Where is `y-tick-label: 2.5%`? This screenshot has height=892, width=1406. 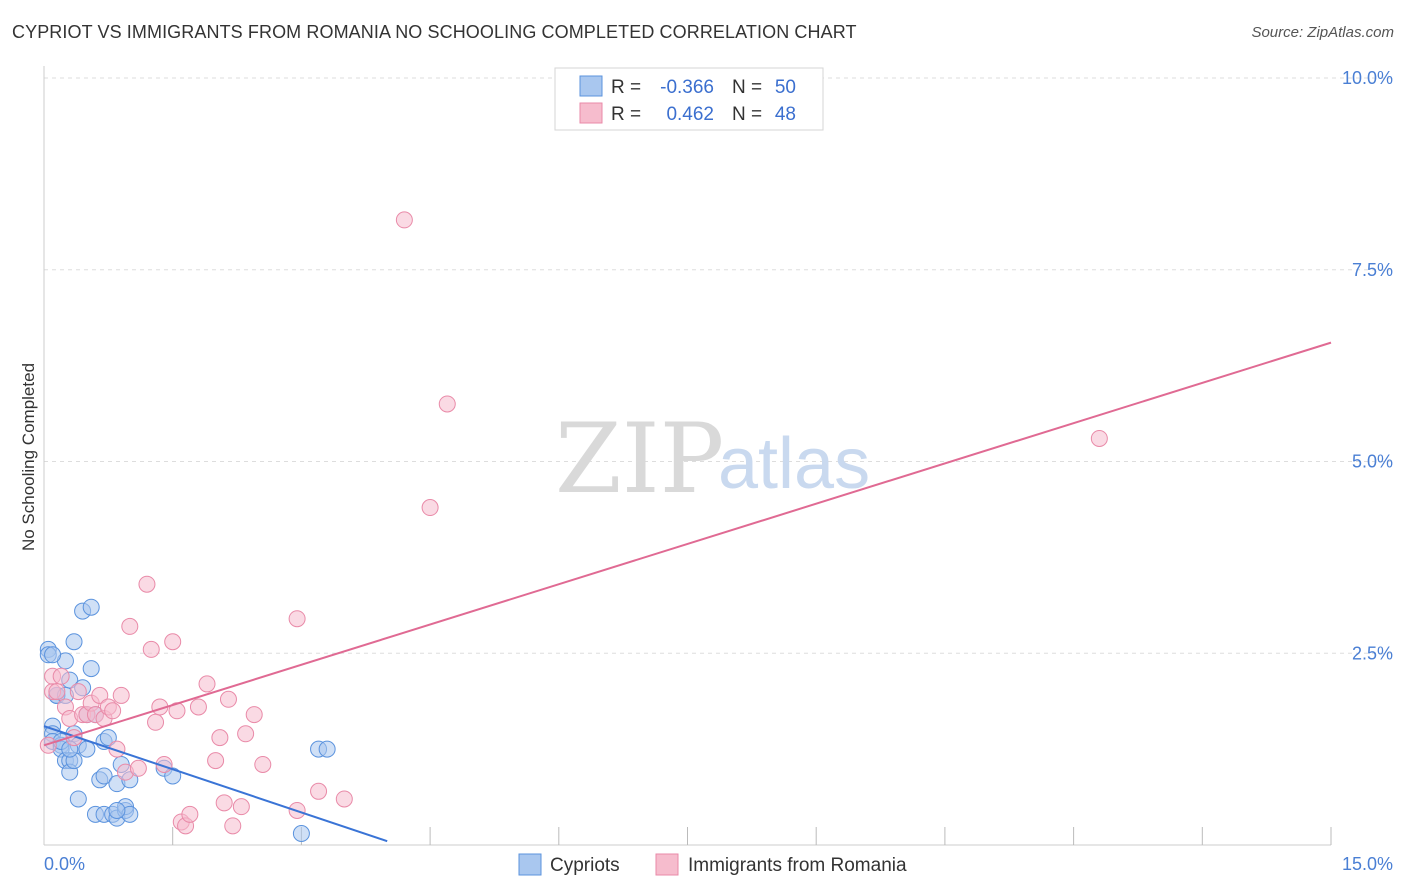
y-tick-label: 2.5% is located at coordinates (1372, 653).